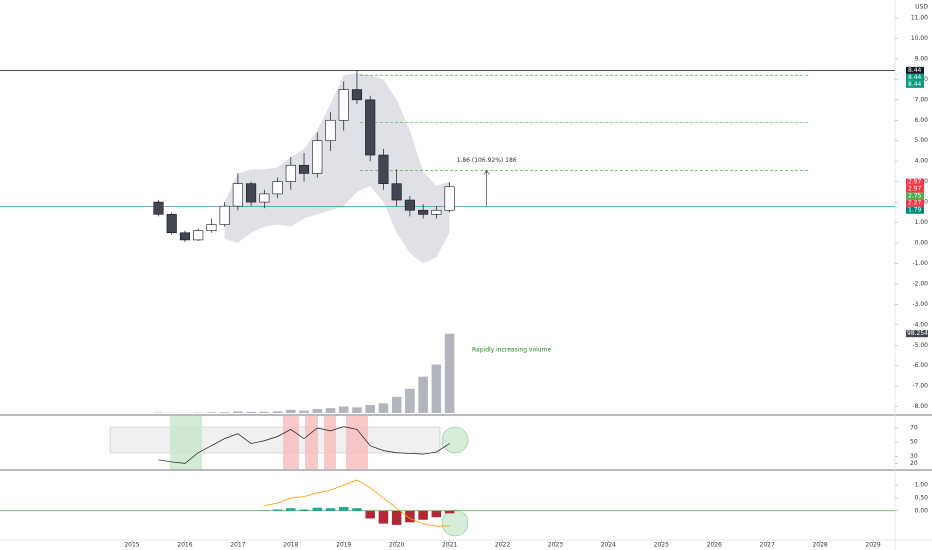  I want to click on arrow-head, so click(486, 172).